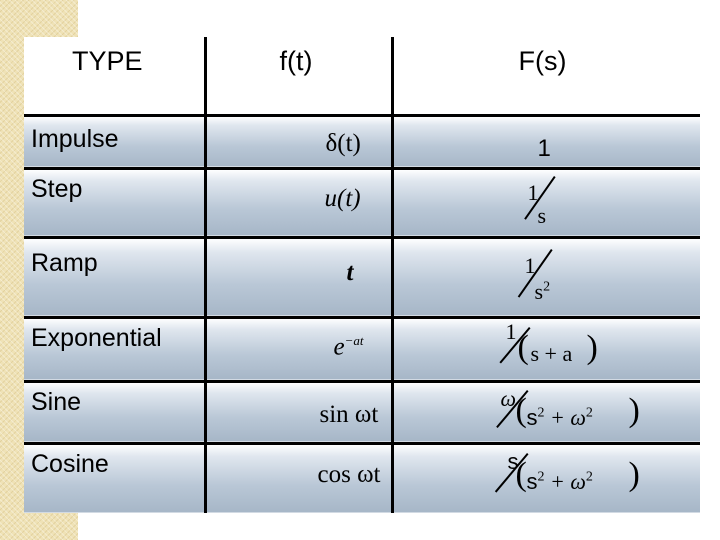 Image resolution: width=720 pixels, height=540 pixels. Describe the element at coordinates (115, 203) in the screenshot. I see `type-cell: Step` at that location.